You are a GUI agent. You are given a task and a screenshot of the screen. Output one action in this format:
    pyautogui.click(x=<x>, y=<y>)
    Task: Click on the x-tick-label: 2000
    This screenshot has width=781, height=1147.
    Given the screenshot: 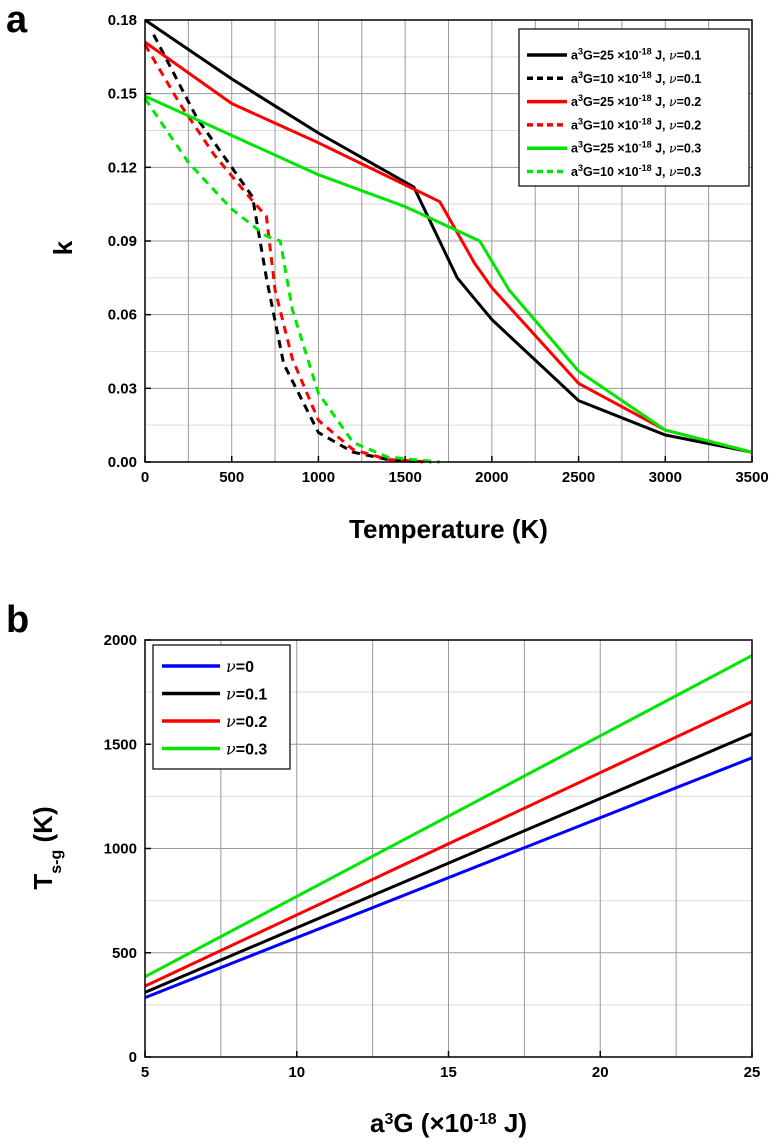 What is the action you would take?
    pyautogui.click(x=491, y=477)
    